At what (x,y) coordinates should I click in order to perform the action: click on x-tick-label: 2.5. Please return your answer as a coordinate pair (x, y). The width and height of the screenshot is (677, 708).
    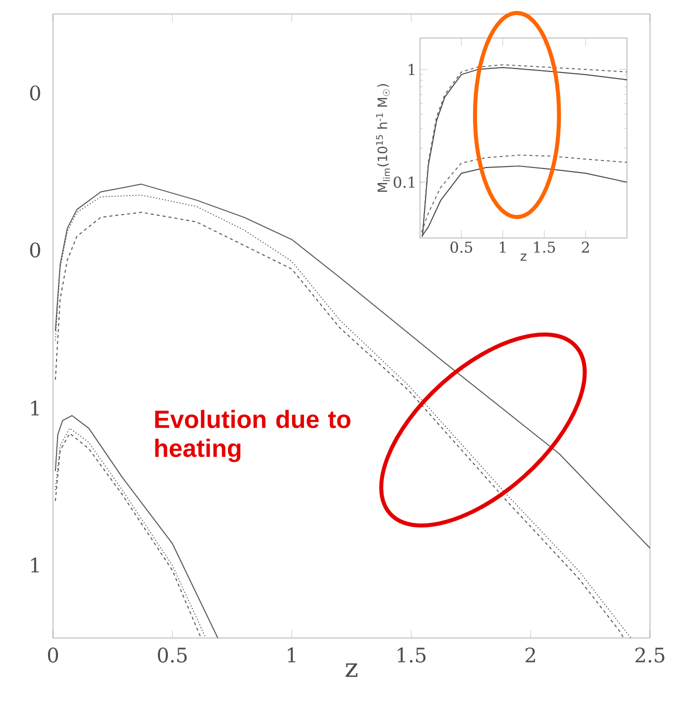
    Looking at the image, I should click on (650, 655).